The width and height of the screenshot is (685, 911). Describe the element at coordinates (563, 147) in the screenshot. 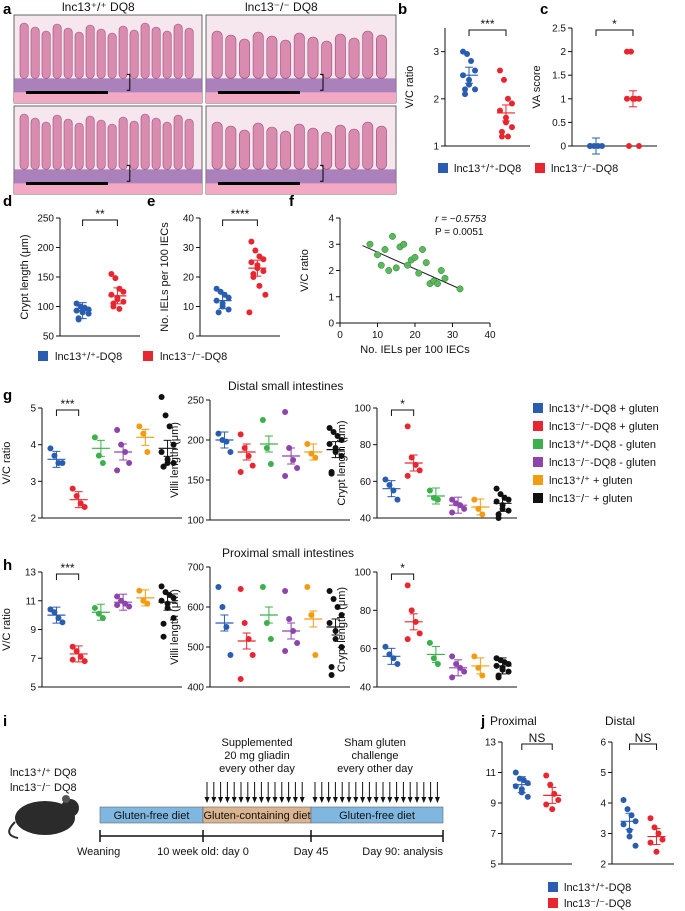

I see `y-tick-label: 0` at that location.